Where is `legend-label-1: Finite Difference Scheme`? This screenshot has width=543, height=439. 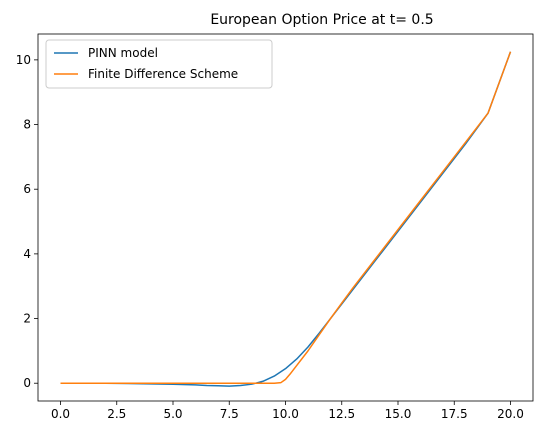 legend-label-1: Finite Difference Scheme is located at coordinates (163, 74).